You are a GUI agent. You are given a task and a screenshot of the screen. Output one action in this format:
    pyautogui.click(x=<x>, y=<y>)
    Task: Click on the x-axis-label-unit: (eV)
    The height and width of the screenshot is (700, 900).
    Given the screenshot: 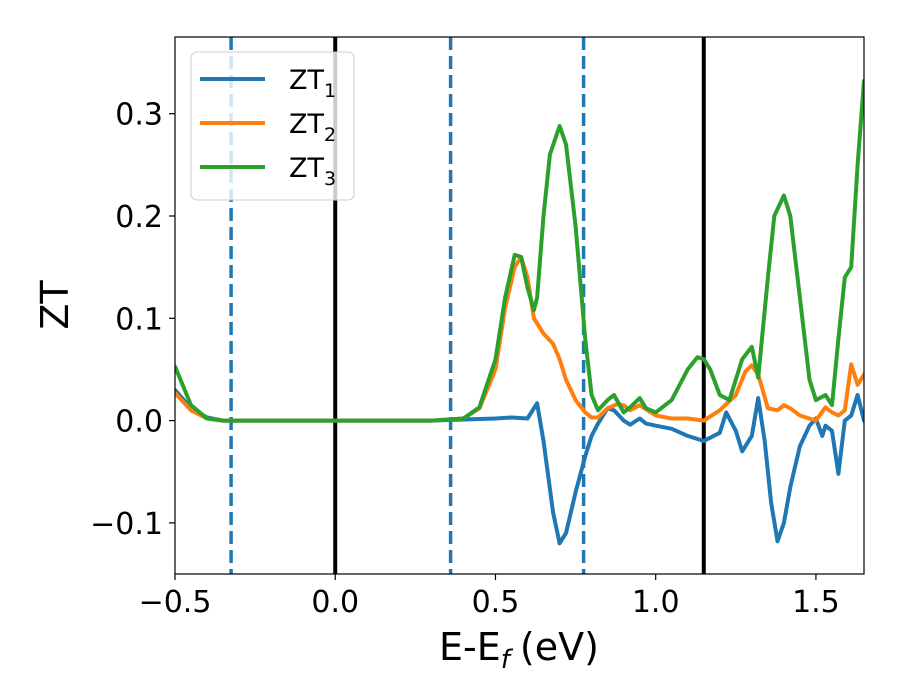 What is the action you would take?
    pyautogui.click(x=559, y=647)
    